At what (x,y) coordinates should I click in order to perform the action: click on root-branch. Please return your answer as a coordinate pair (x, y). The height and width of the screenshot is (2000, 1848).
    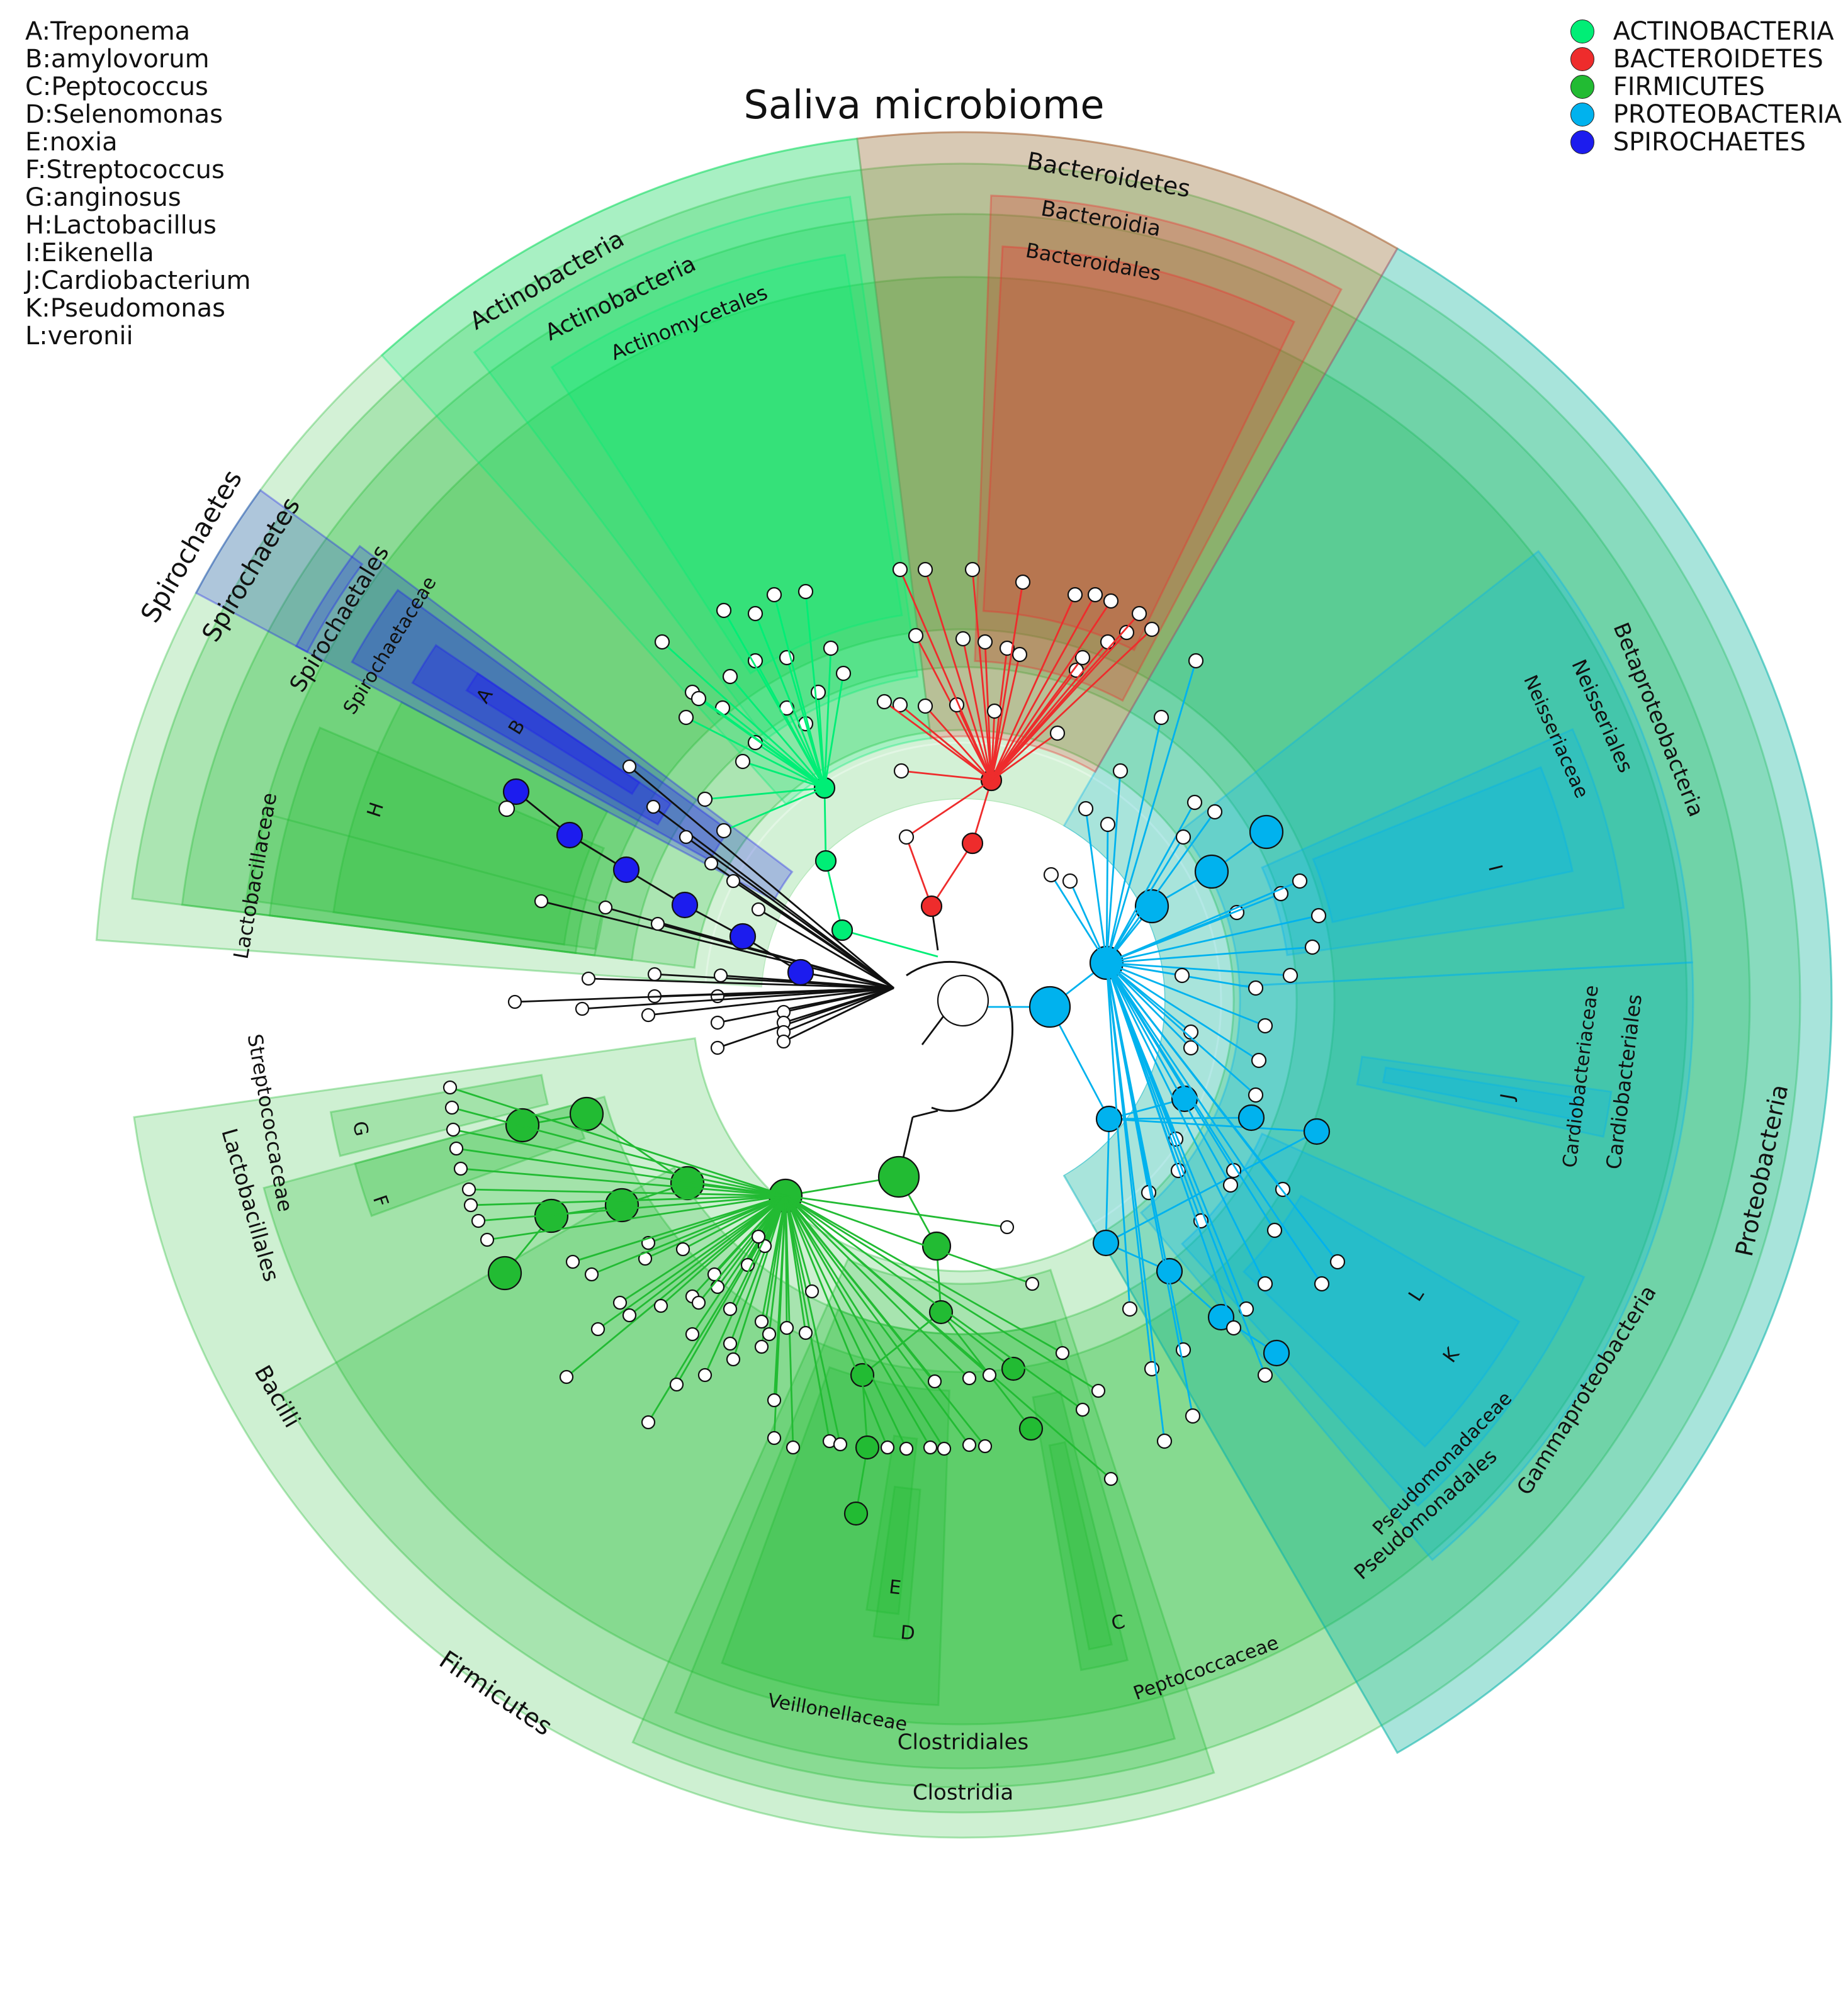
    Looking at the image, I should click on (946, 1013).